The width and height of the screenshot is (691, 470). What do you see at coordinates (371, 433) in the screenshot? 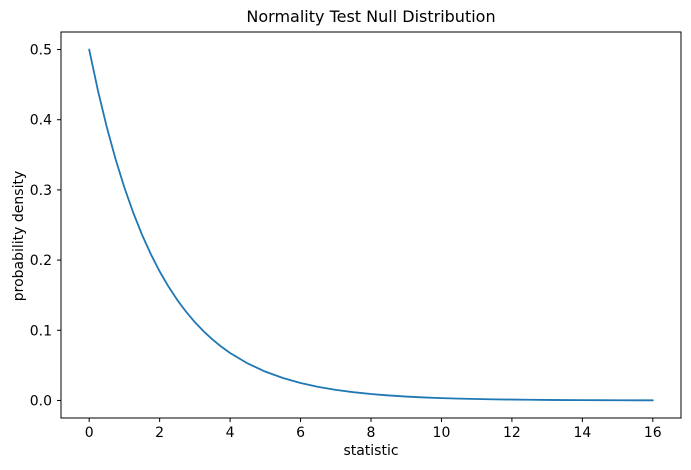
I see `x-tick-label: 8` at bounding box center [371, 433].